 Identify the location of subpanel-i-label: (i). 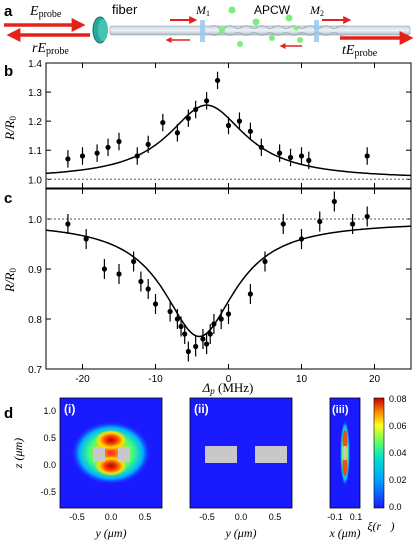
(69, 409).